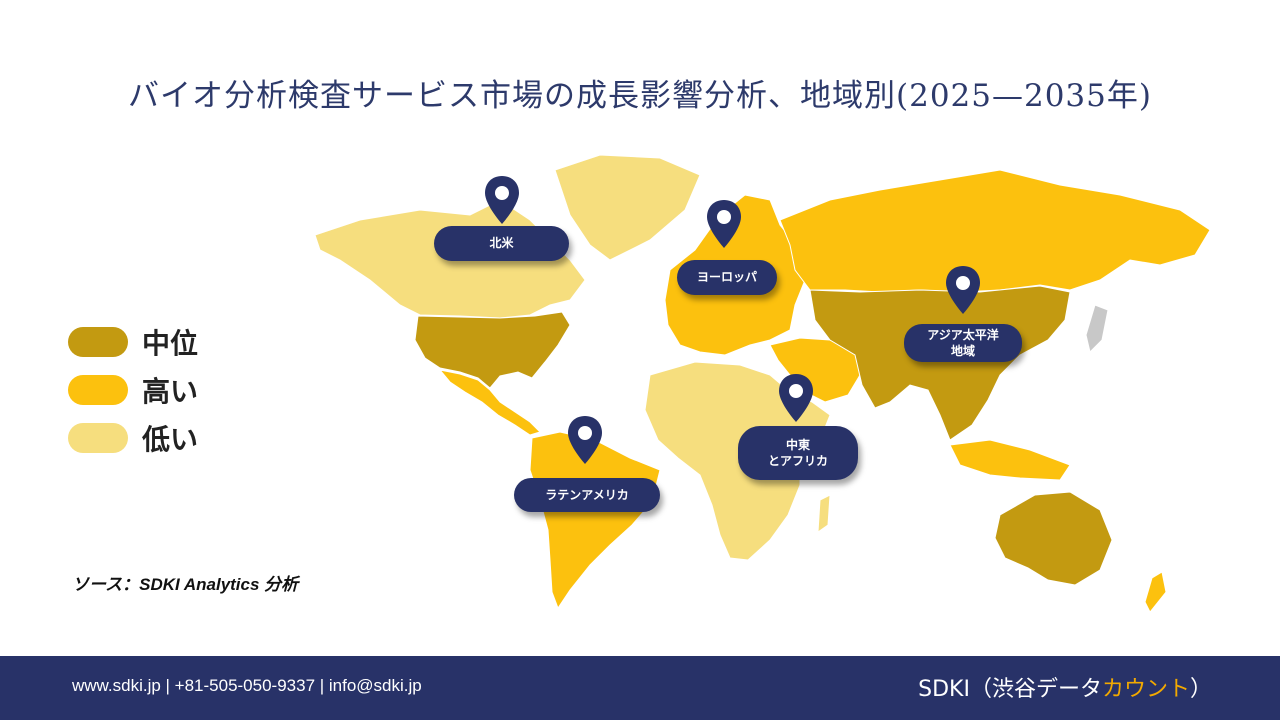 Image resolution: width=1280 pixels, height=720 pixels. Describe the element at coordinates (98, 390) in the screenshot. I see `legend-swatch-high` at that location.